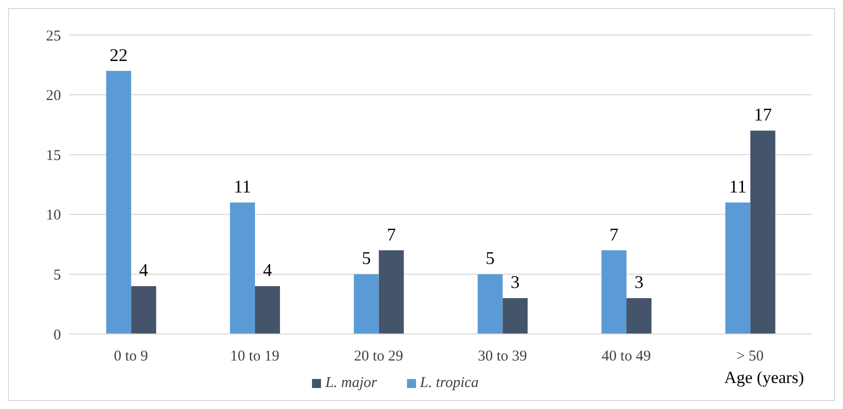 The image size is (843, 409). I want to click on y-tick-label: 15, so click(53, 156).